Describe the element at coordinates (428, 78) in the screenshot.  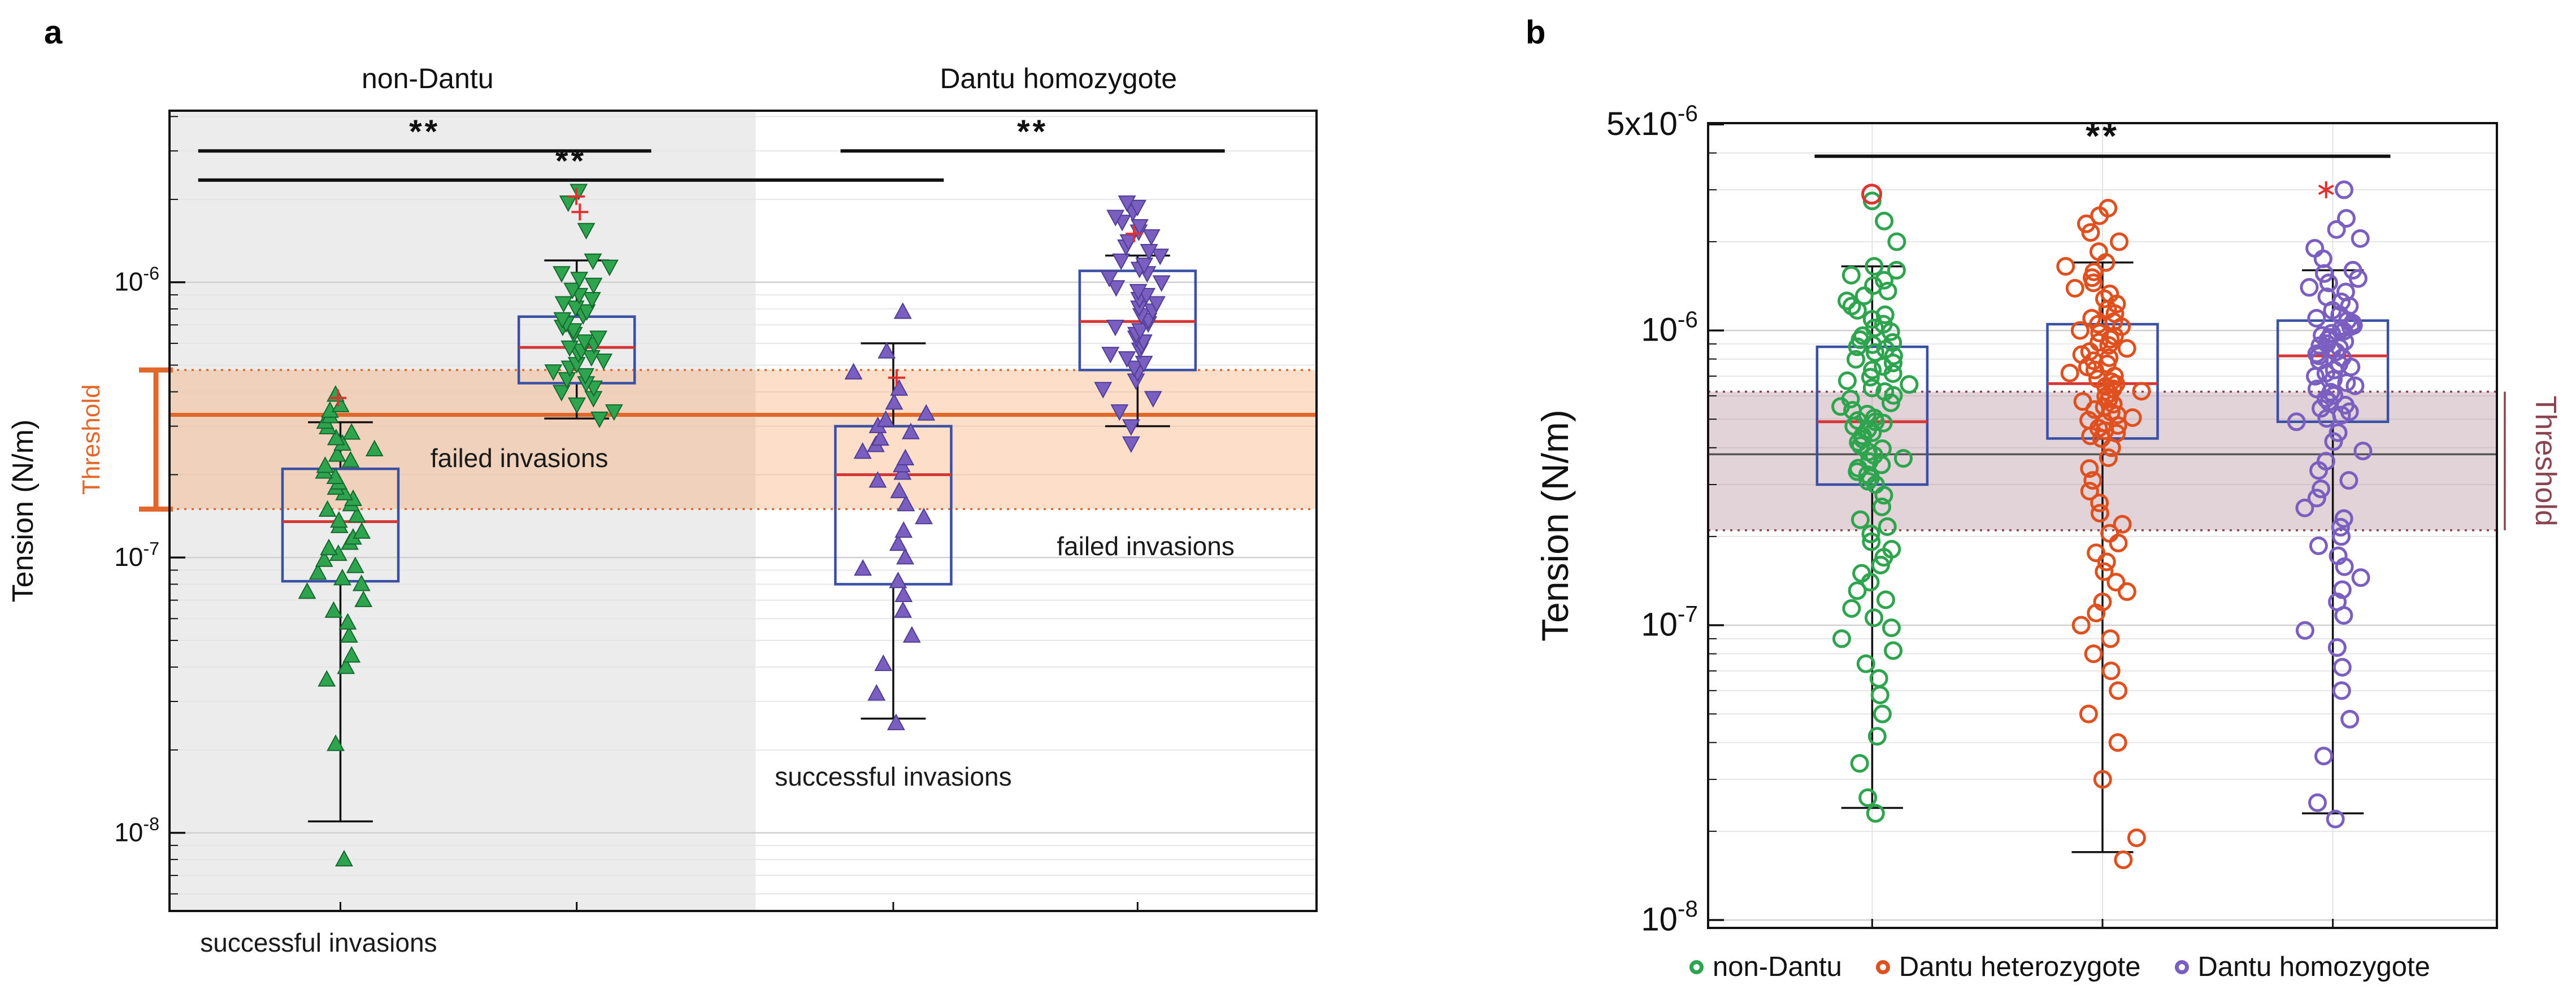
I see `group-title: non-Dantu` at that location.